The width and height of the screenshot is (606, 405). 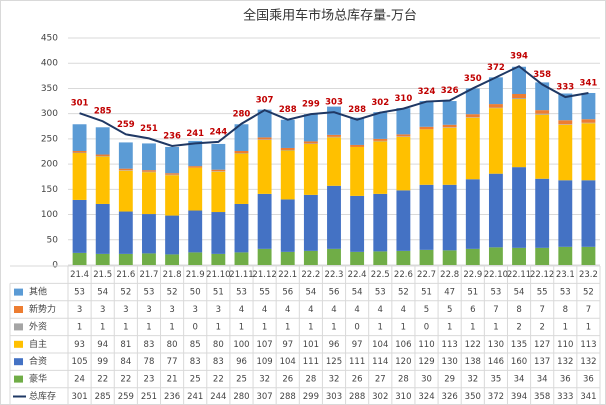 I want to click on data-label: 251, so click(x=149, y=129).